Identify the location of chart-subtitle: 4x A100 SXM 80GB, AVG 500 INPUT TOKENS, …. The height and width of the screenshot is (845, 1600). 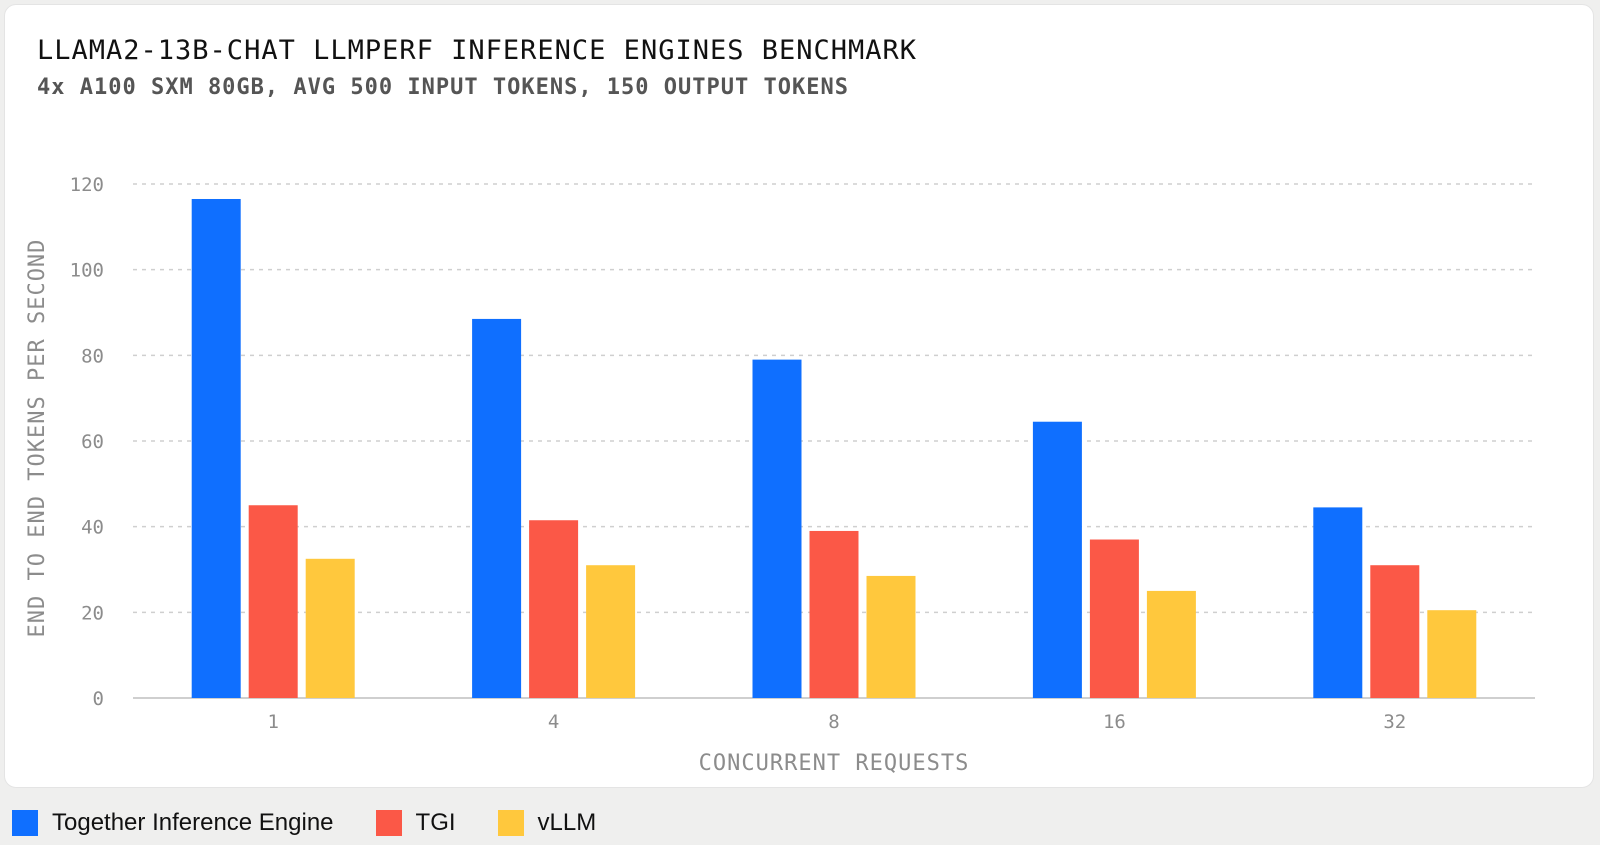
(443, 87).